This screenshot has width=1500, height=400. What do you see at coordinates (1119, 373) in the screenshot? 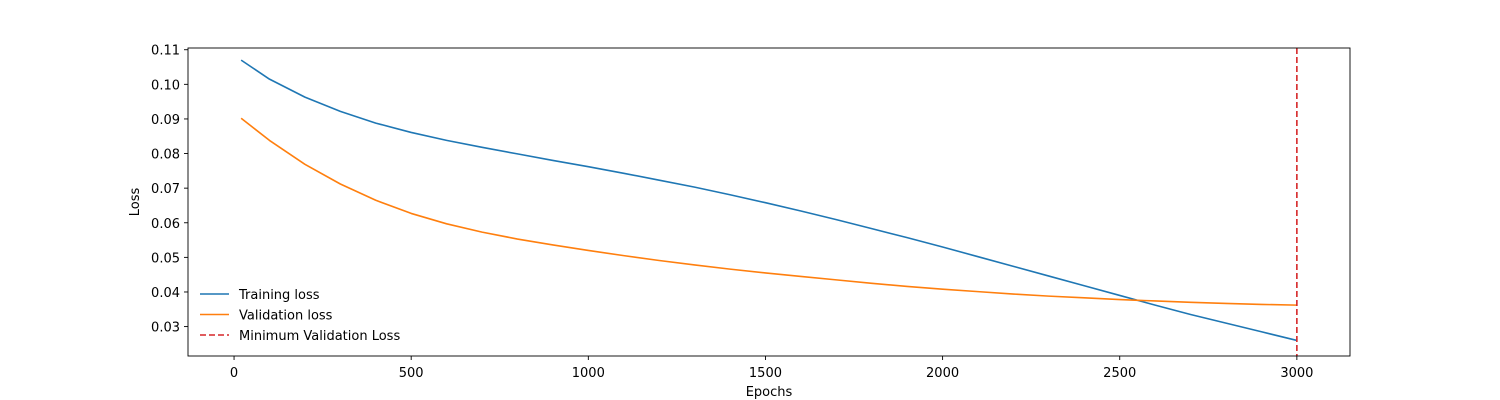
I see `x-tick-label: 2500` at bounding box center [1119, 373].